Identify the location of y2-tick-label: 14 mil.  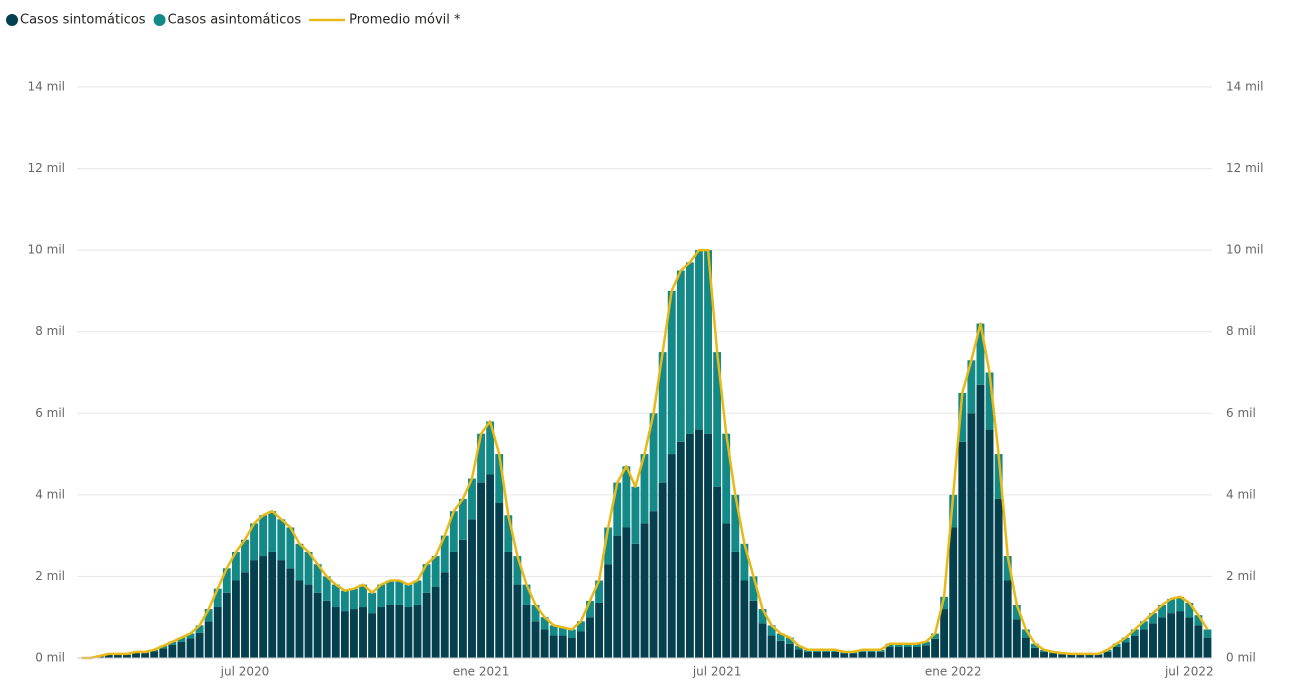
(1244, 87).